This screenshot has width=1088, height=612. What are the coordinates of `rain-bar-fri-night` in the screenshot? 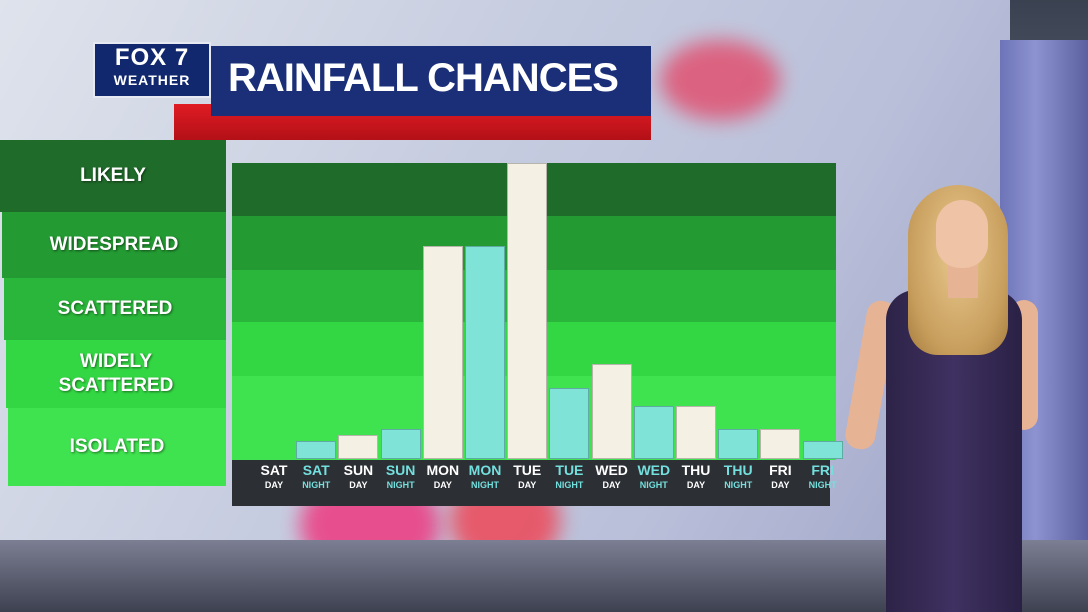 It's located at (822, 450).